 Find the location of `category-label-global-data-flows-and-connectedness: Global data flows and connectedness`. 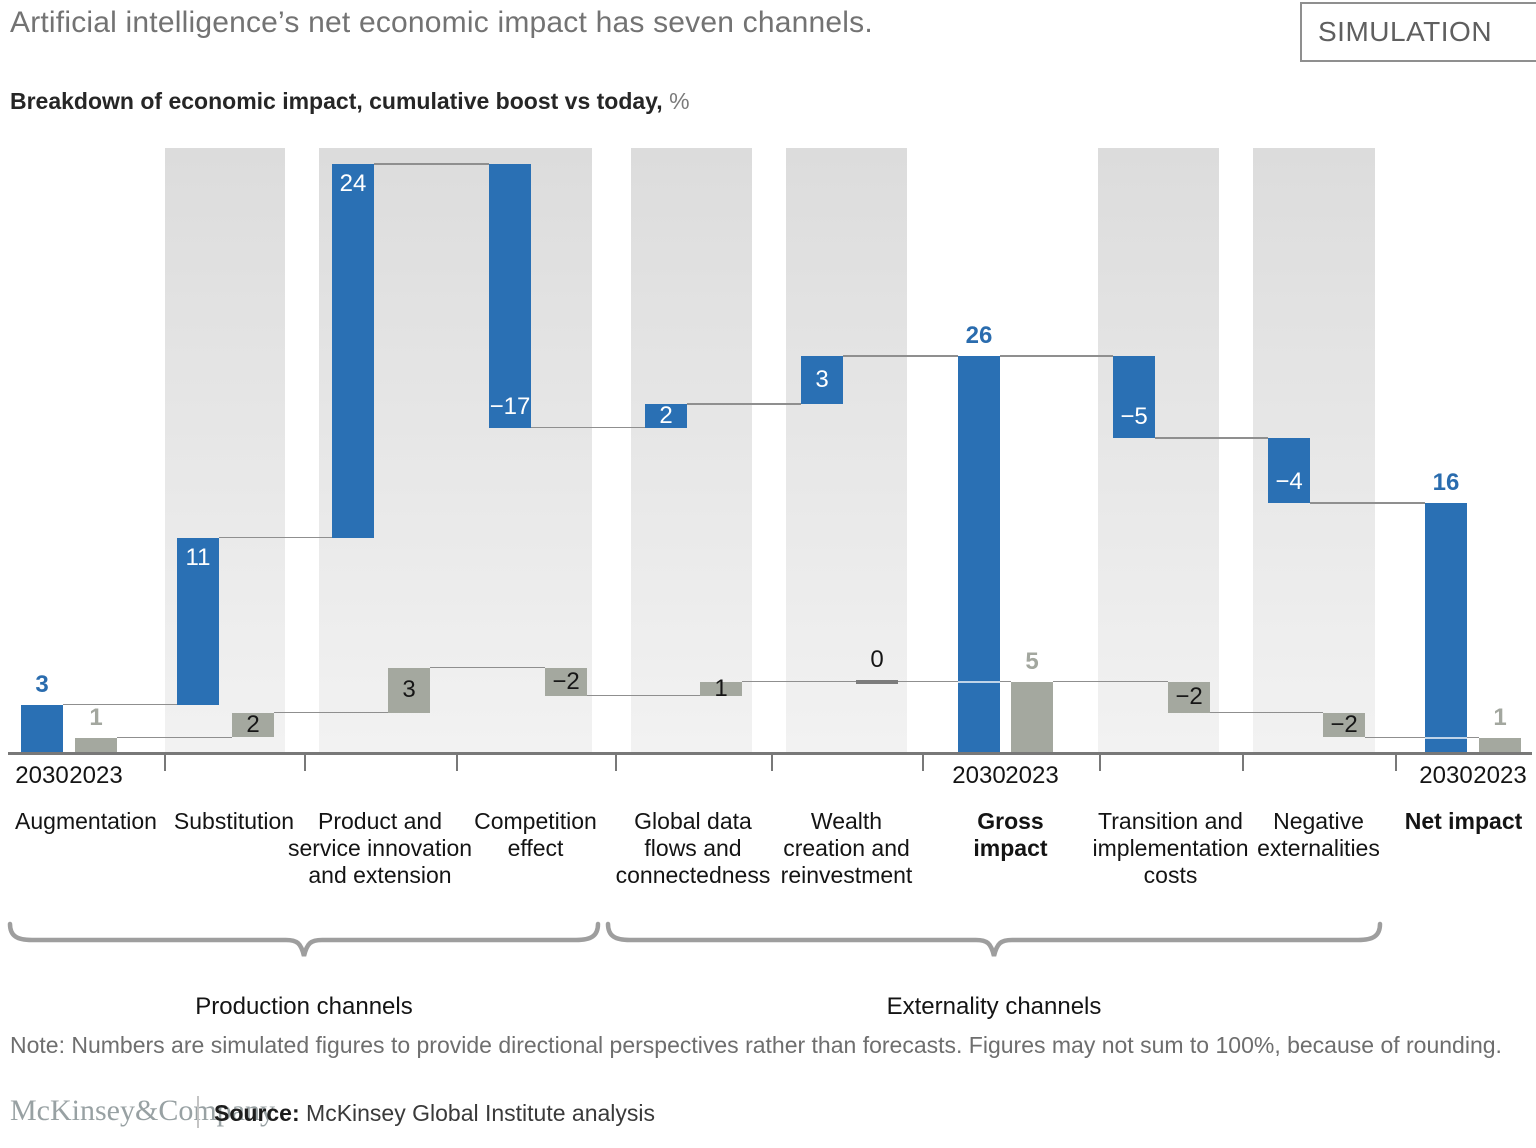

category-label-global-data-flows-and-connectedness: Global data flows and connectedness is located at coordinates (693, 848).